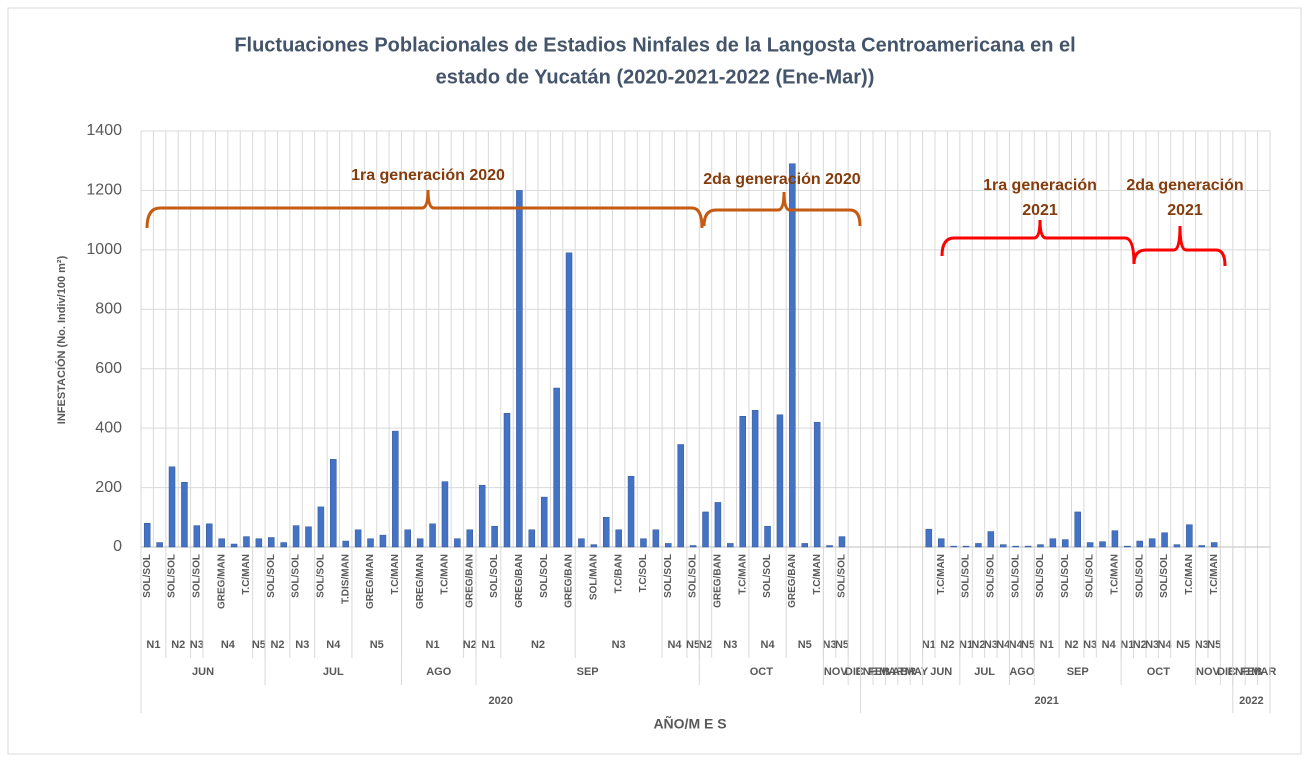 The width and height of the screenshot is (1310, 763). Describe the element at coordinates (104, 130) in the screenshot. I see `y-tick-label: 1400` at that location.